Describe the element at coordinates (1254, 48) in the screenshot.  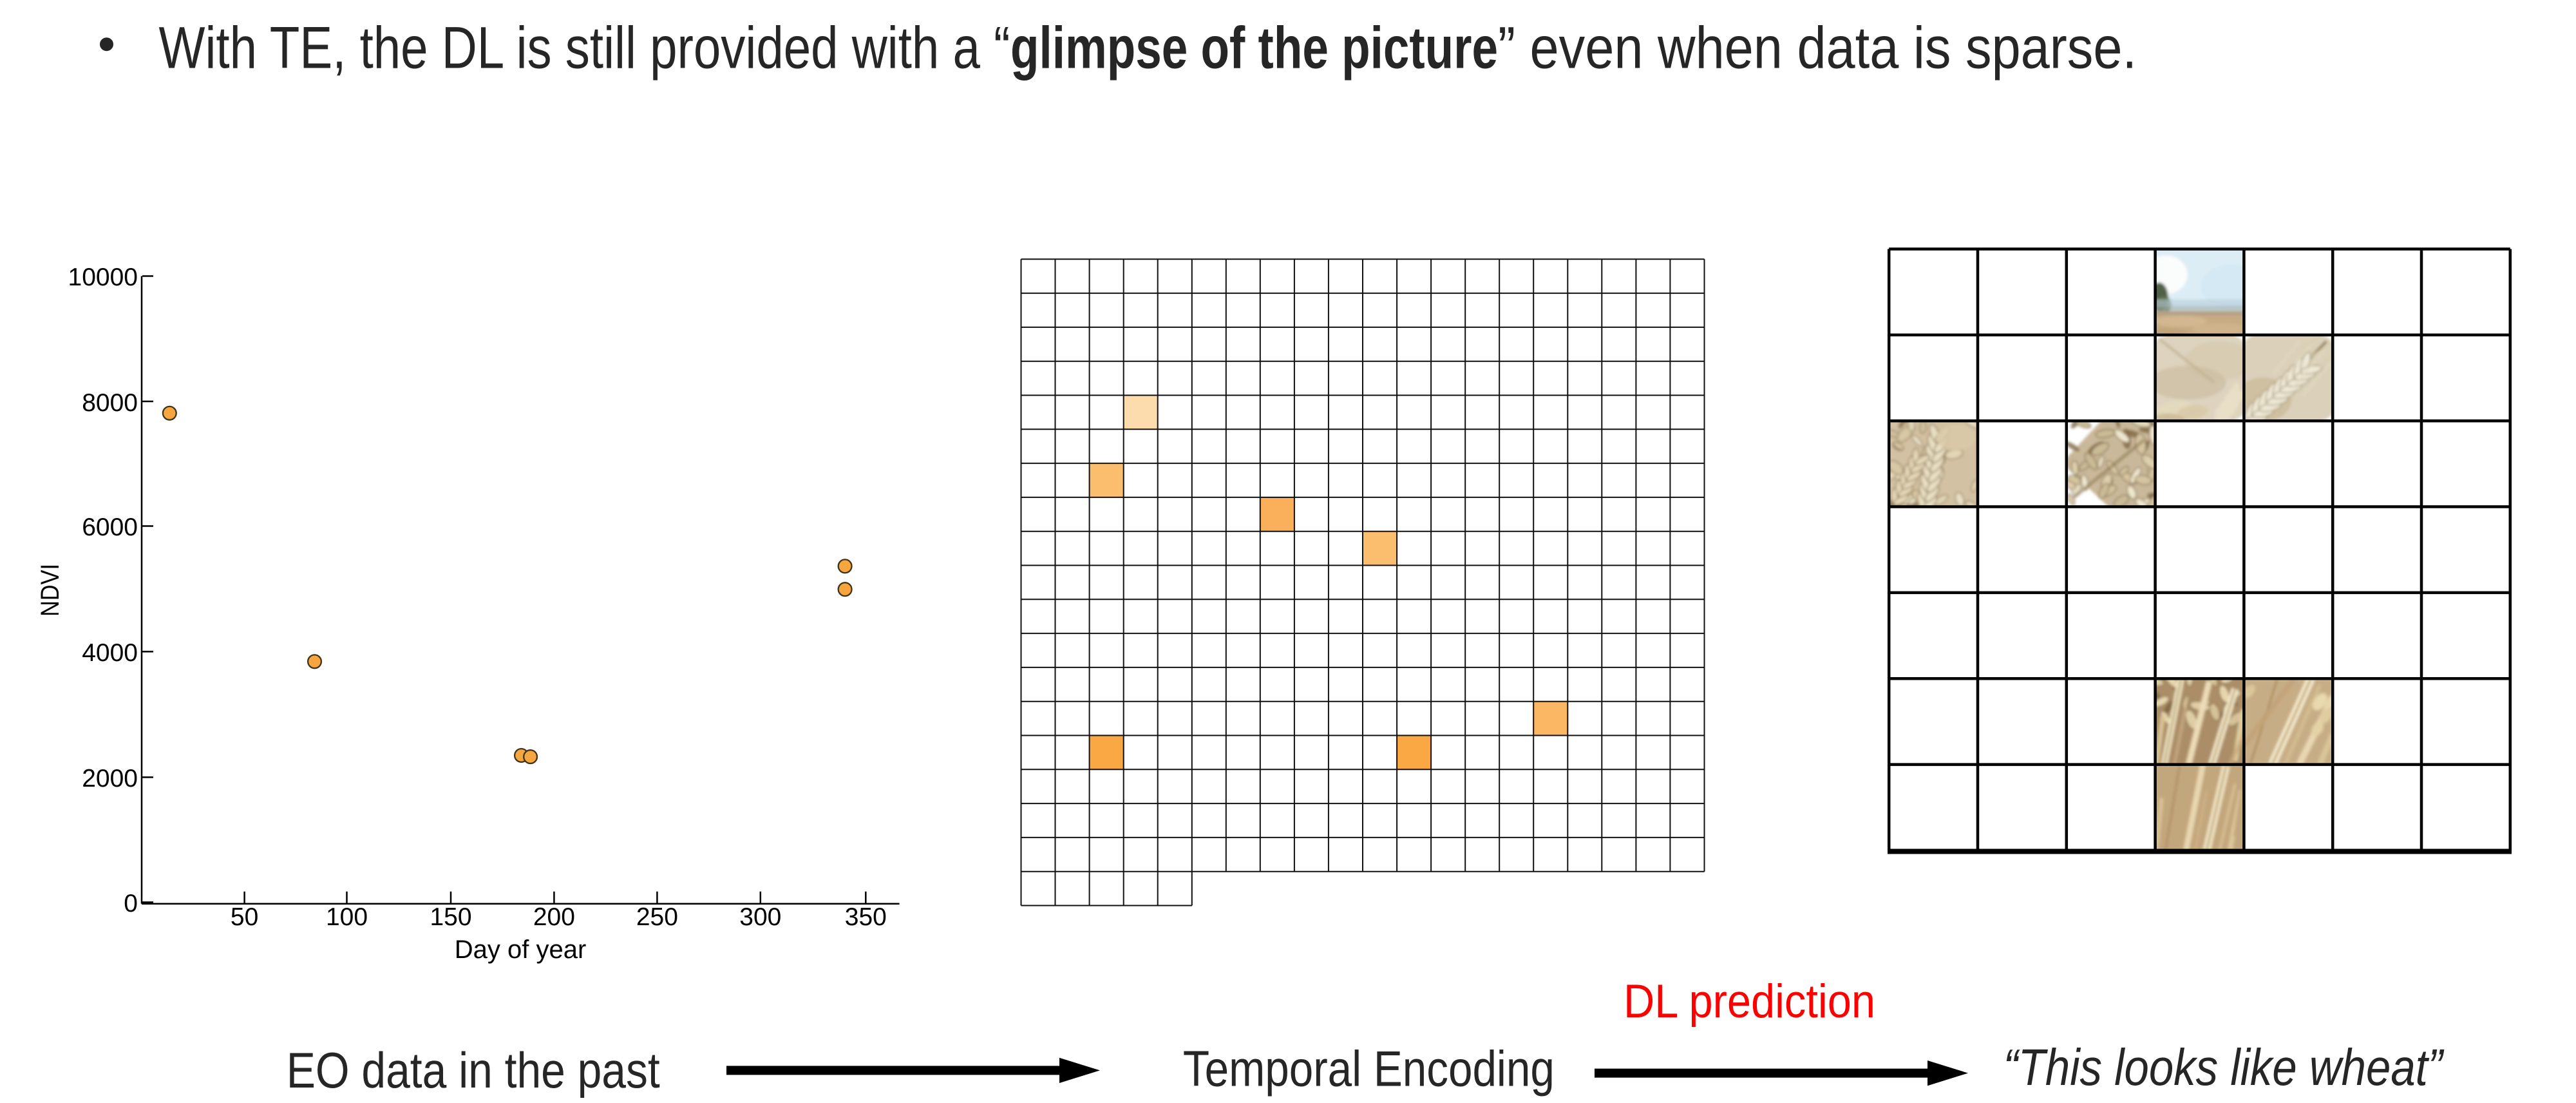
I see `svg-text: glimpse of the picture` at that location.